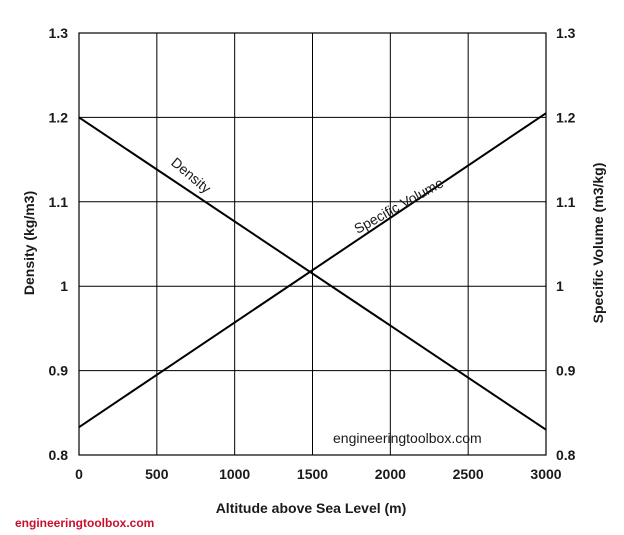 The width and height of the screenshot is (624, 535). Describe the element at coordinates (398, 205) in the screenshot. I see `specific-volume-series-label: Specific Volume` at that location.